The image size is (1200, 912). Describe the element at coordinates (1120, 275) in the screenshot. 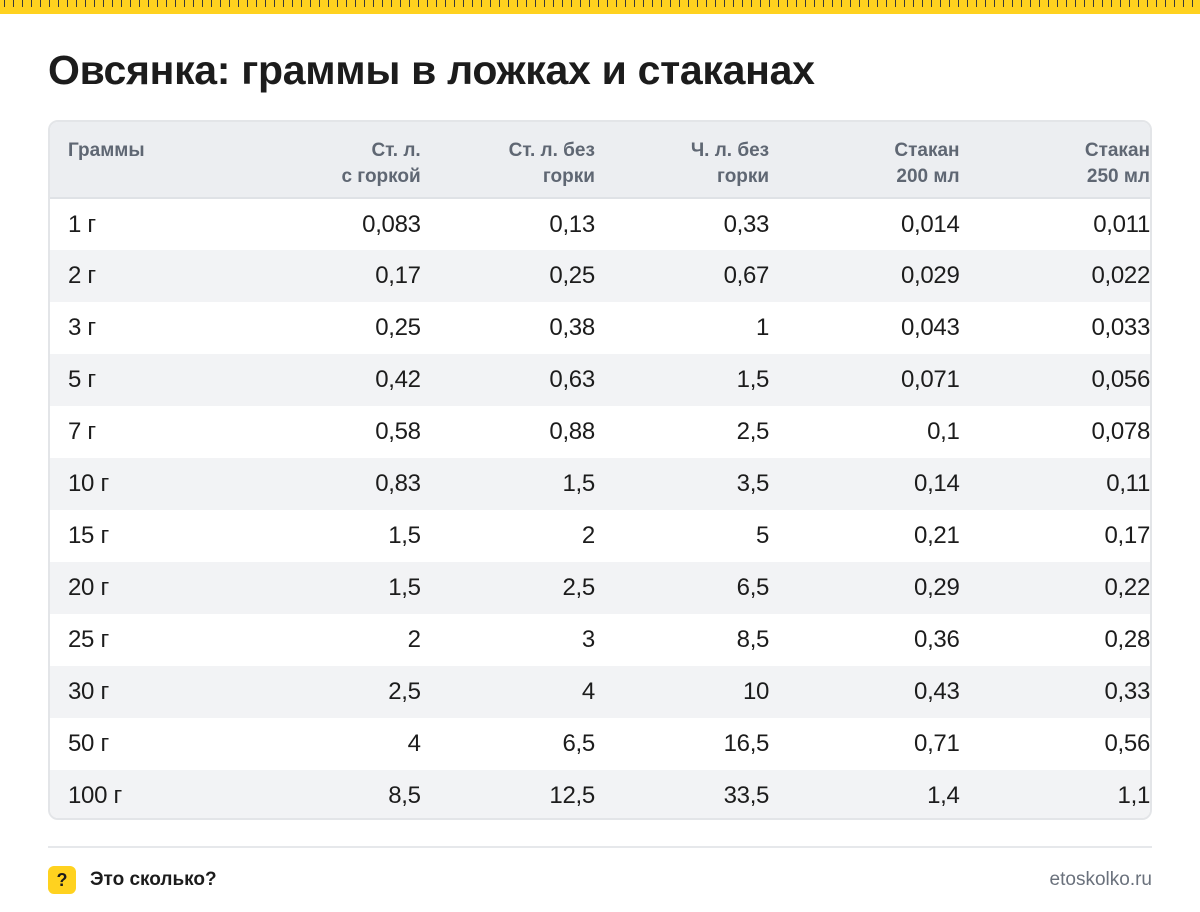

I see `value-cell: 0,022` at that location.